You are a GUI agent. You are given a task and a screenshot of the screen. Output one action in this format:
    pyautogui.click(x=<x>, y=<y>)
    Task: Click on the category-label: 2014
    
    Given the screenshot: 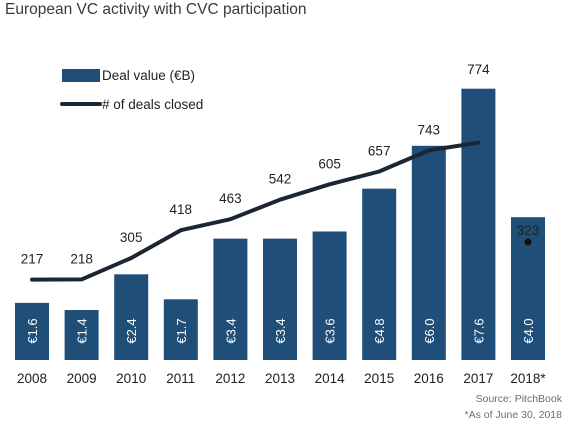 What is the action you would take?
    pyautogui.click(x=330, y=378)
    